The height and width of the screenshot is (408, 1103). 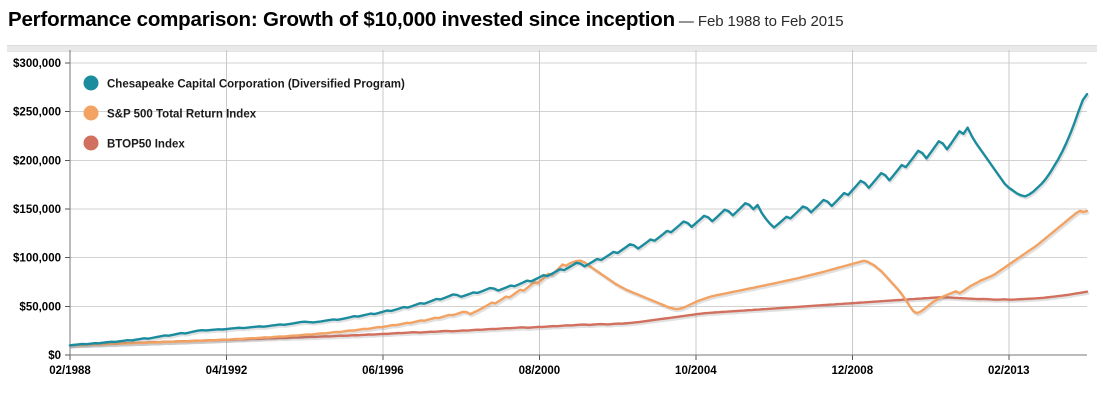 I want to click on x-axis-label: 06/1996, so click(x=383, y=371).